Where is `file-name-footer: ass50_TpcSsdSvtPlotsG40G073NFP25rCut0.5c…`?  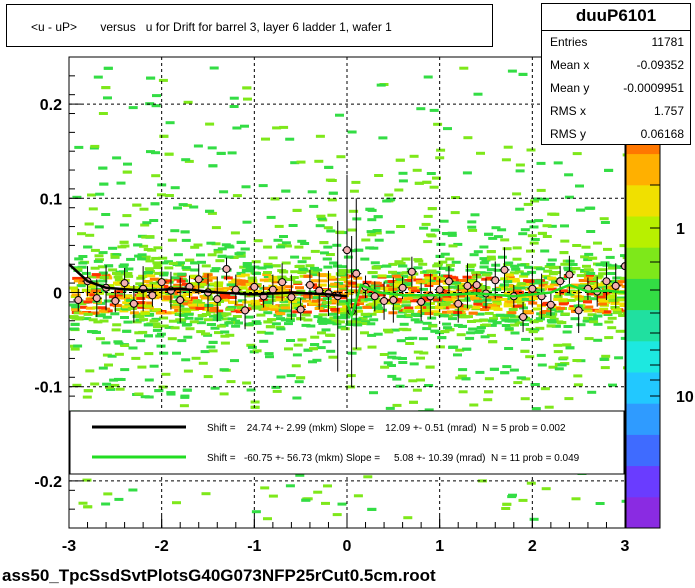 file-name-footer: ass50_TpcSsdSvtPlotsG40G073NFP25rCut0.5c… is located at coordinates (219, 575).